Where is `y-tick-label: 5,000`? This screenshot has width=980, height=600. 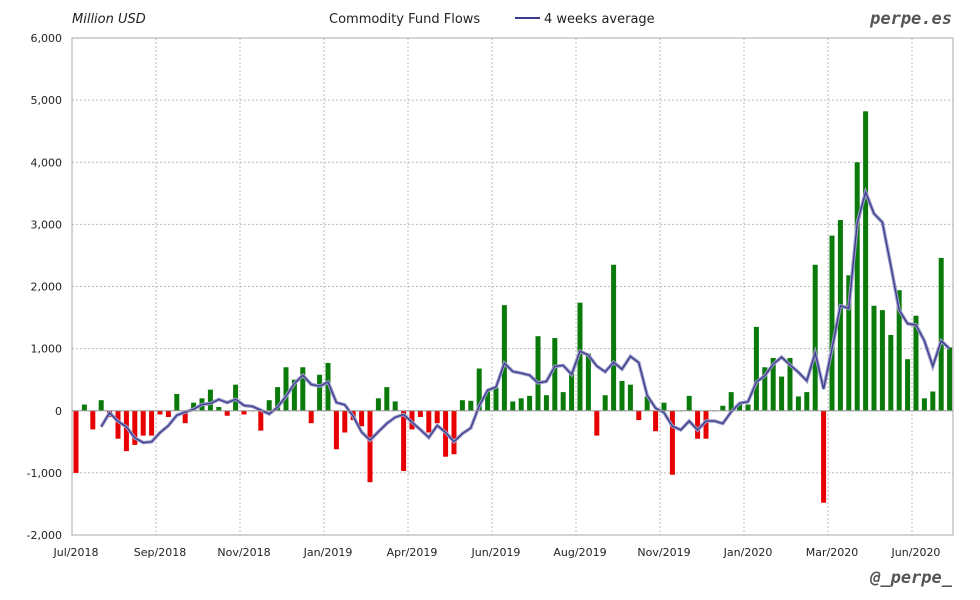
y-tick-label: 5,000 is located at coordinates (47, 100).